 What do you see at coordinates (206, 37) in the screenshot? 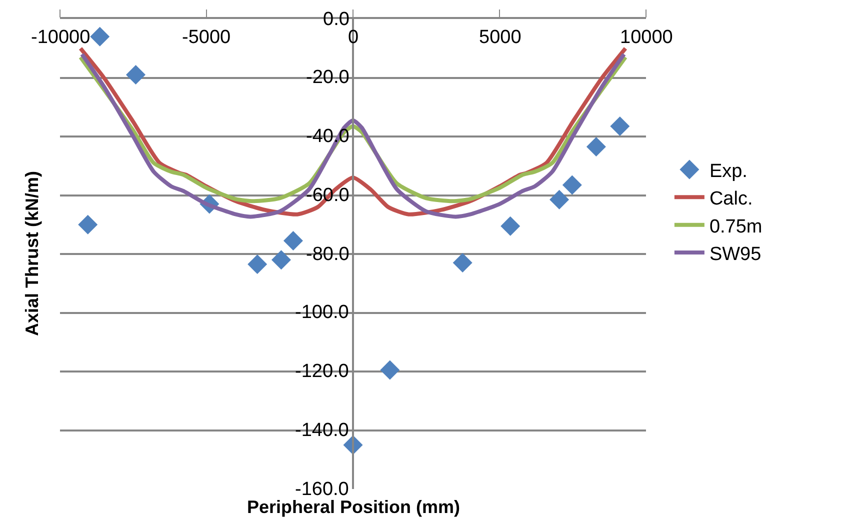
I see `x-tick-label: -5000` at bounding box center [206, 37].